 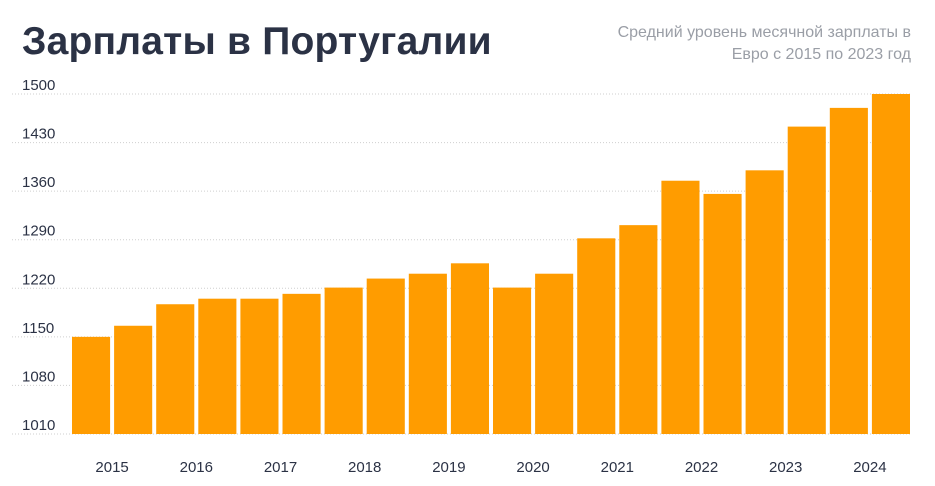 What do you see at coordinates (869, 467) in the screenshot?
I see `x-tick-label: 2024` at bounding box center [869, 467].